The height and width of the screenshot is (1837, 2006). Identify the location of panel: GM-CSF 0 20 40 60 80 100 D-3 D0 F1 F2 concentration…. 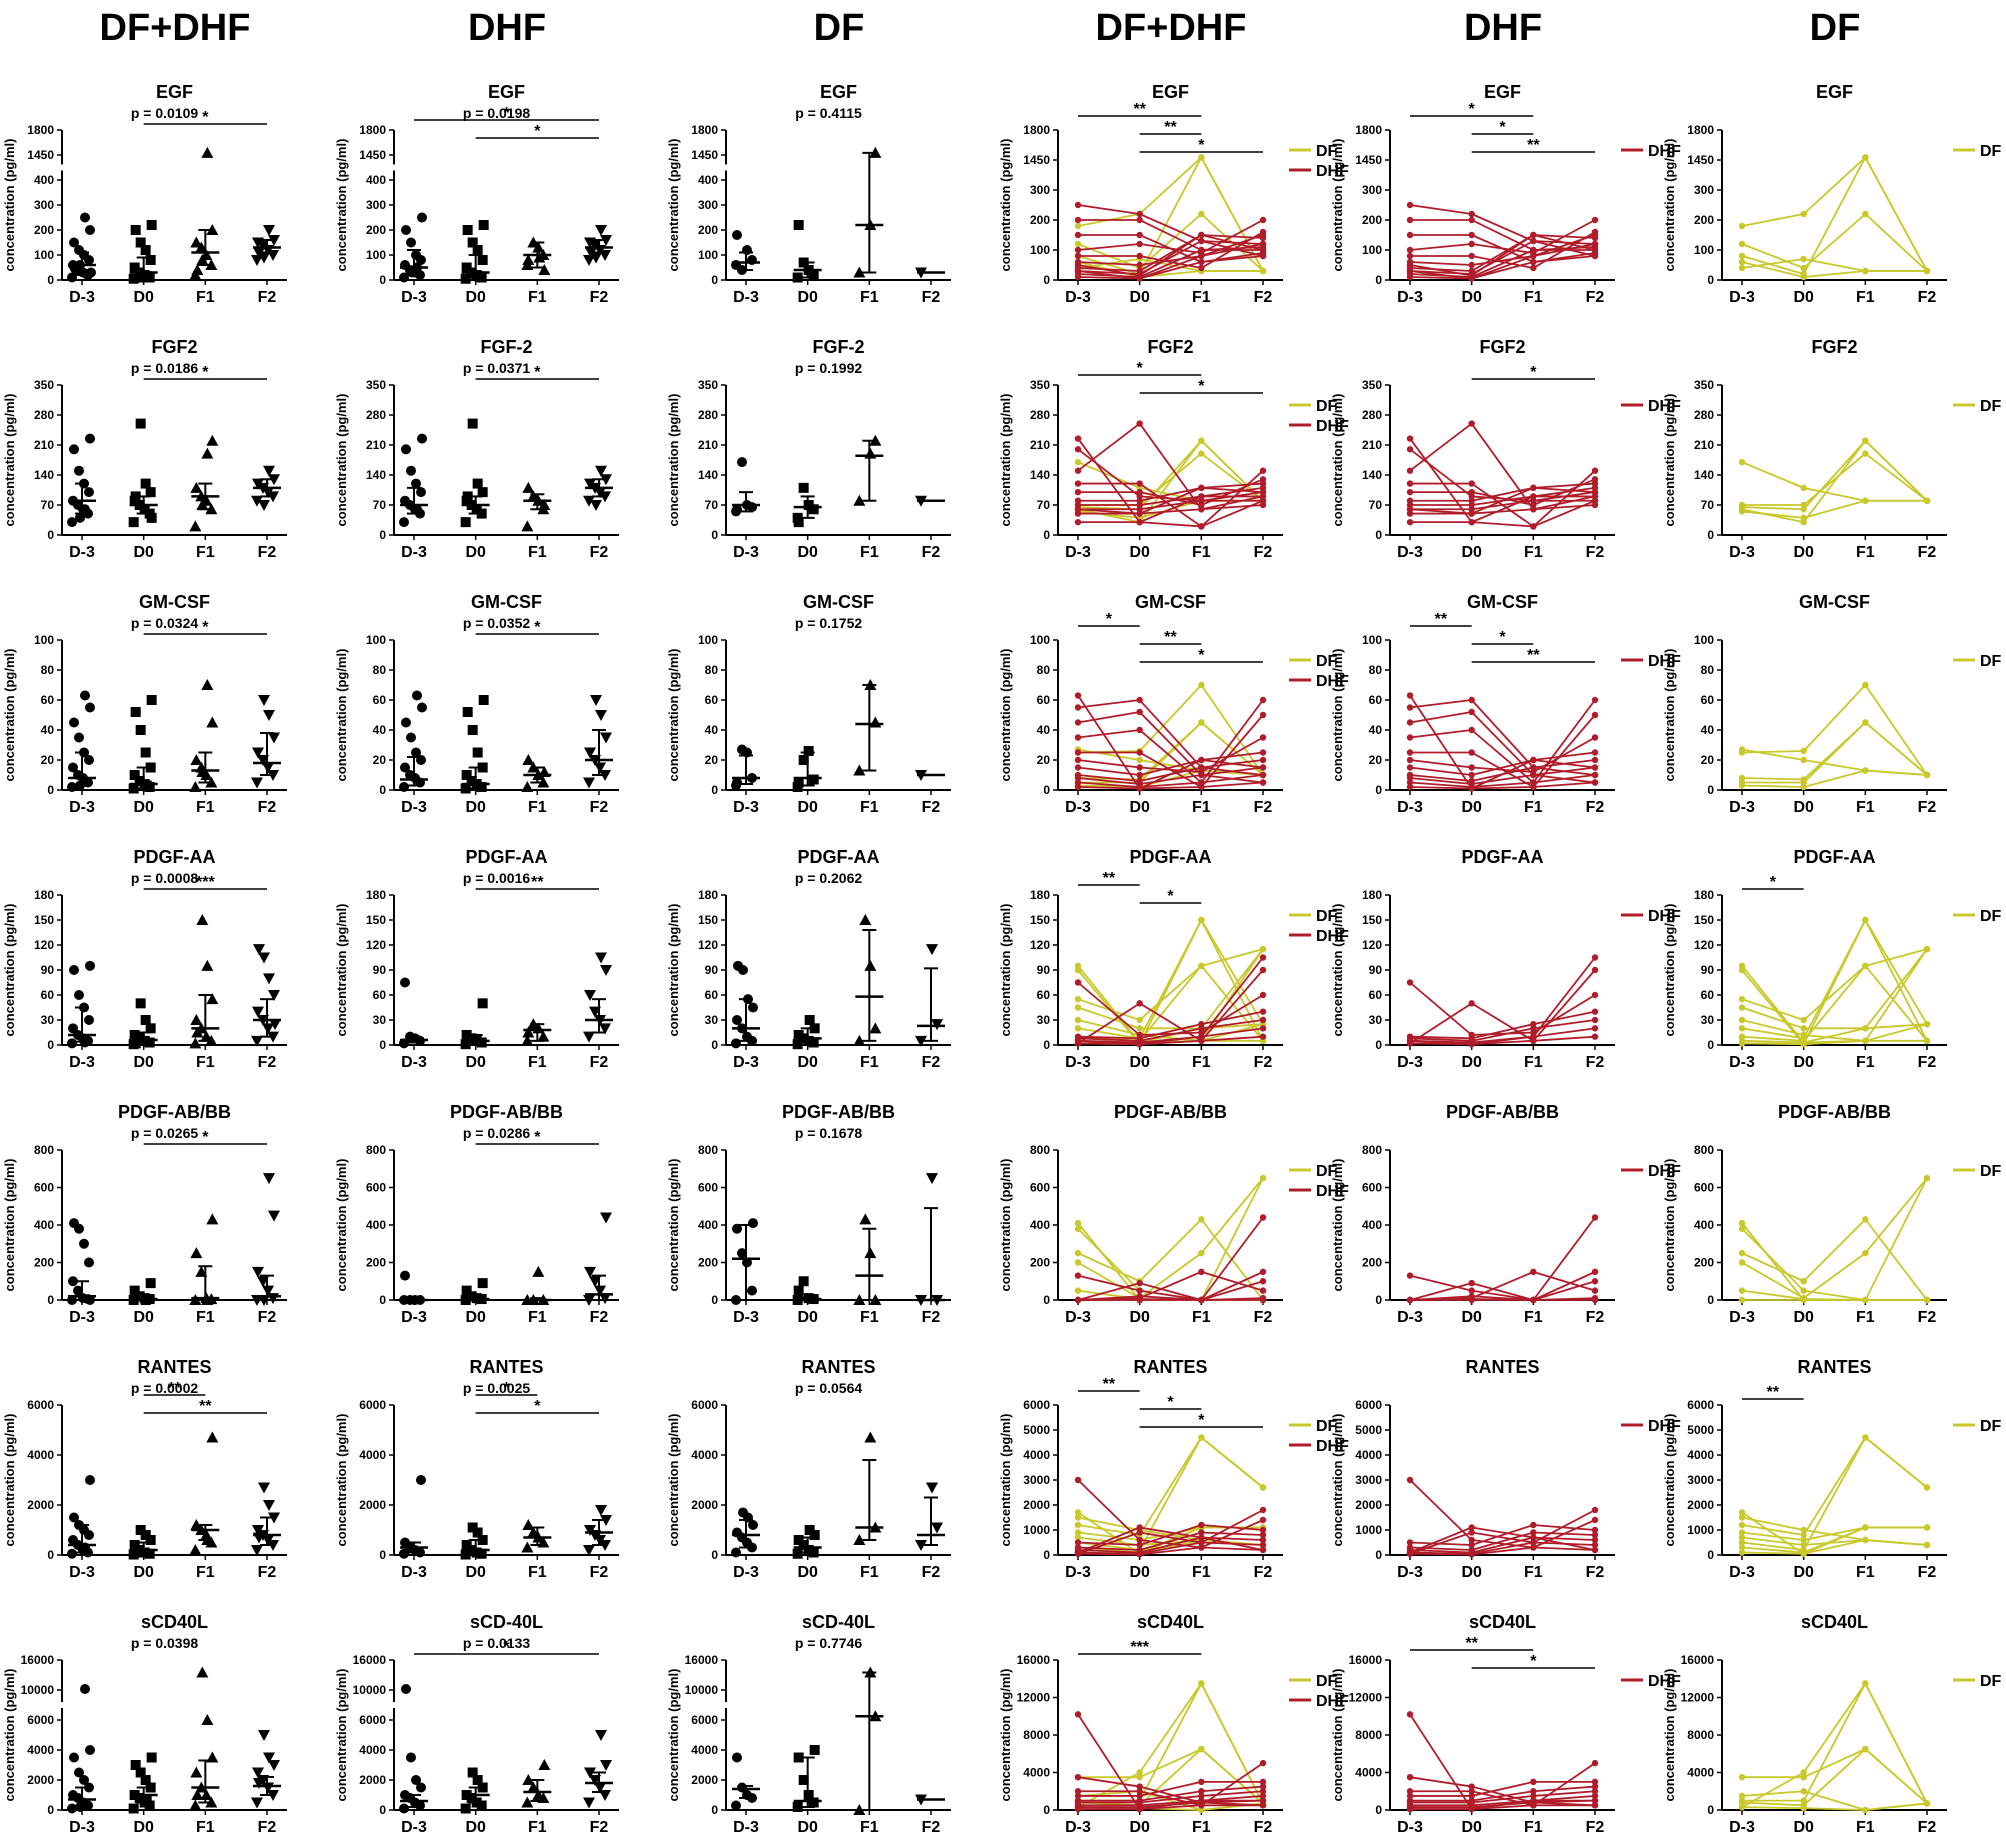
(1505, 704).